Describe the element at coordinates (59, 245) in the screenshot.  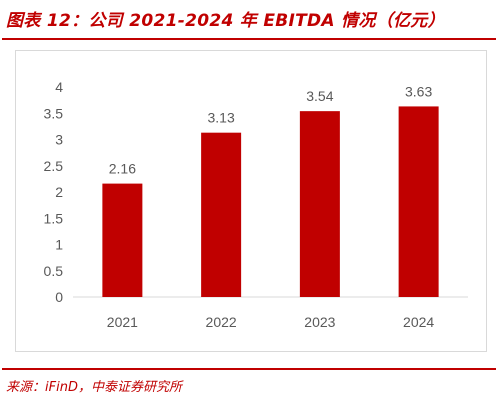
I see `y-tick-label: 1` at that location.